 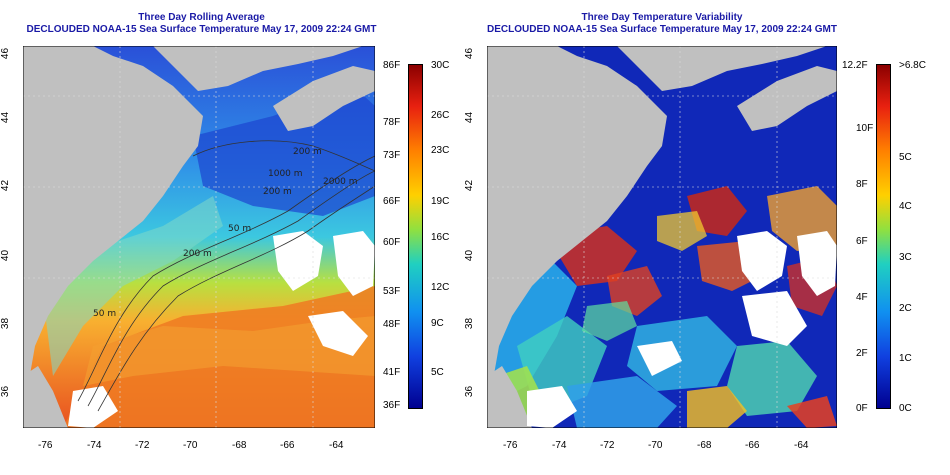 What do you see at coordinates (440, 150) in the screenshot?
I see `colorbar-c-label: 23C` at bounding box center [440, 150].